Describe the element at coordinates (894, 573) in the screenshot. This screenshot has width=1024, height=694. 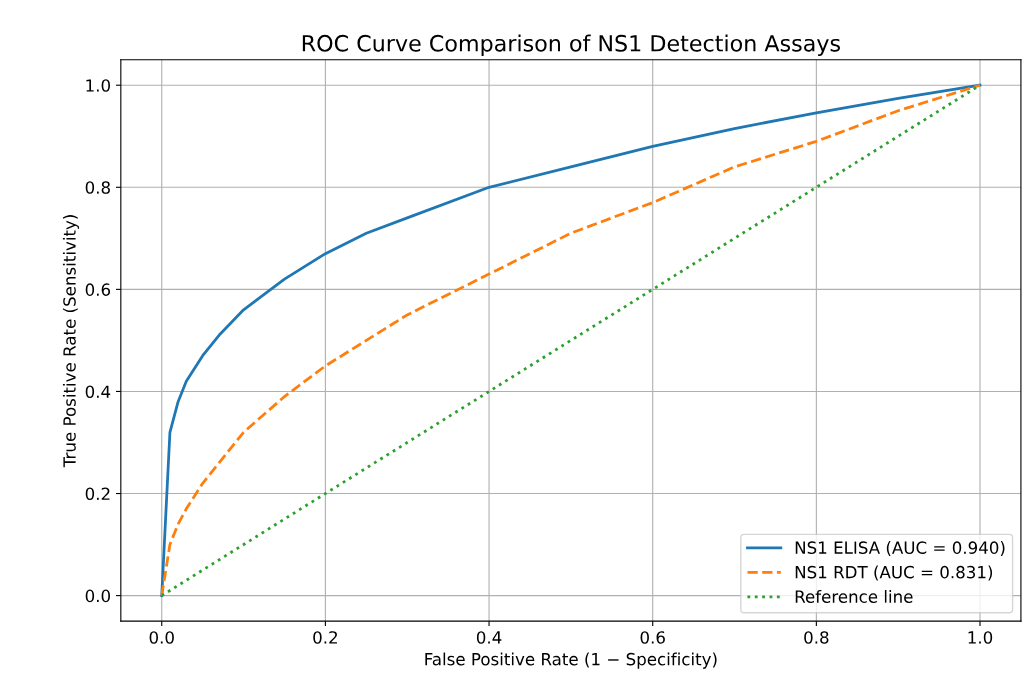
I see `legend-label: NS1 RDT (AUC = 0.831)` at that location.